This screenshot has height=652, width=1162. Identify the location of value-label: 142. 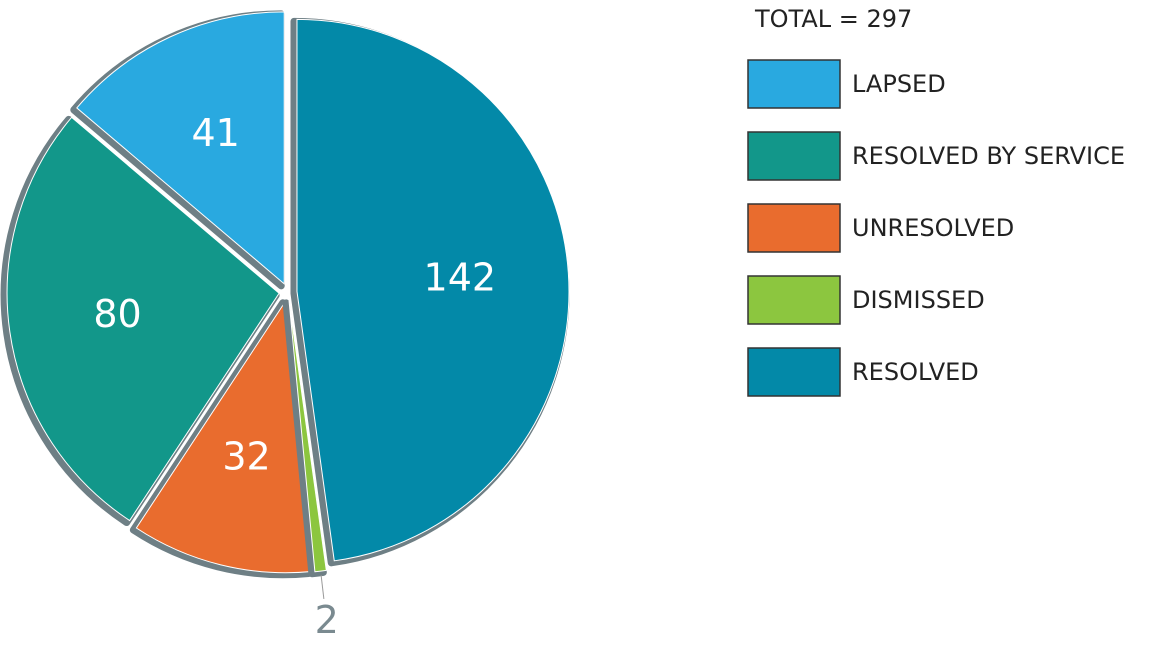
(460, 278).